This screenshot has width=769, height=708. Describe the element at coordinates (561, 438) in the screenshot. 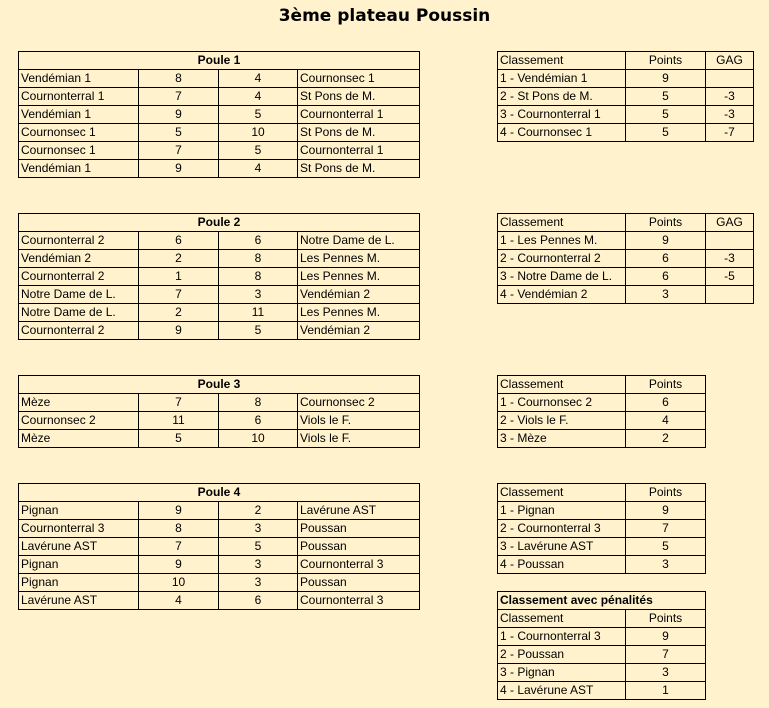

I see `team-rank: 3 - Mèze` at that location.